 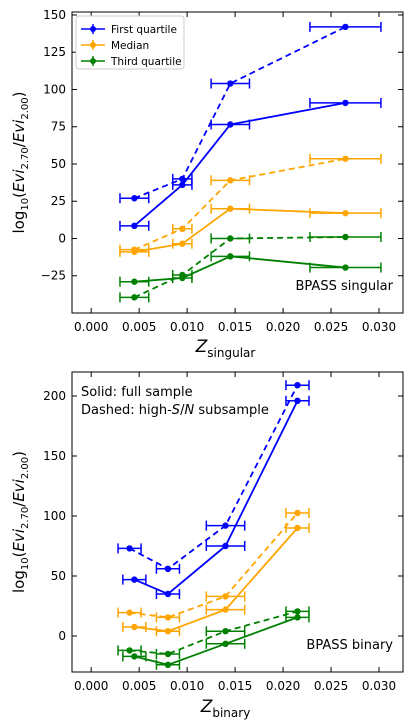 I want to click on series-median-dashed, so click(x=250, y=204).